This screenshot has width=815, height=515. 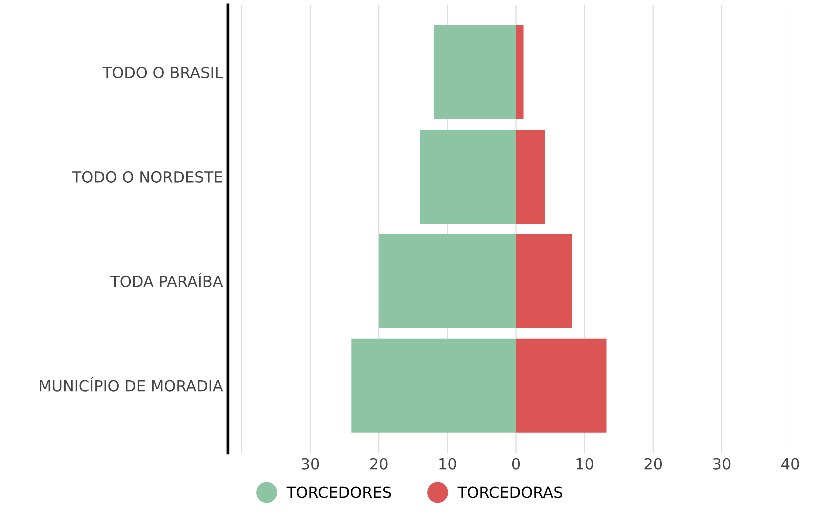 What do you see at coordinates (339, 492) in the screenshot?
I see `legend-label: TORCEDORES` at bounding box center [339, 492].